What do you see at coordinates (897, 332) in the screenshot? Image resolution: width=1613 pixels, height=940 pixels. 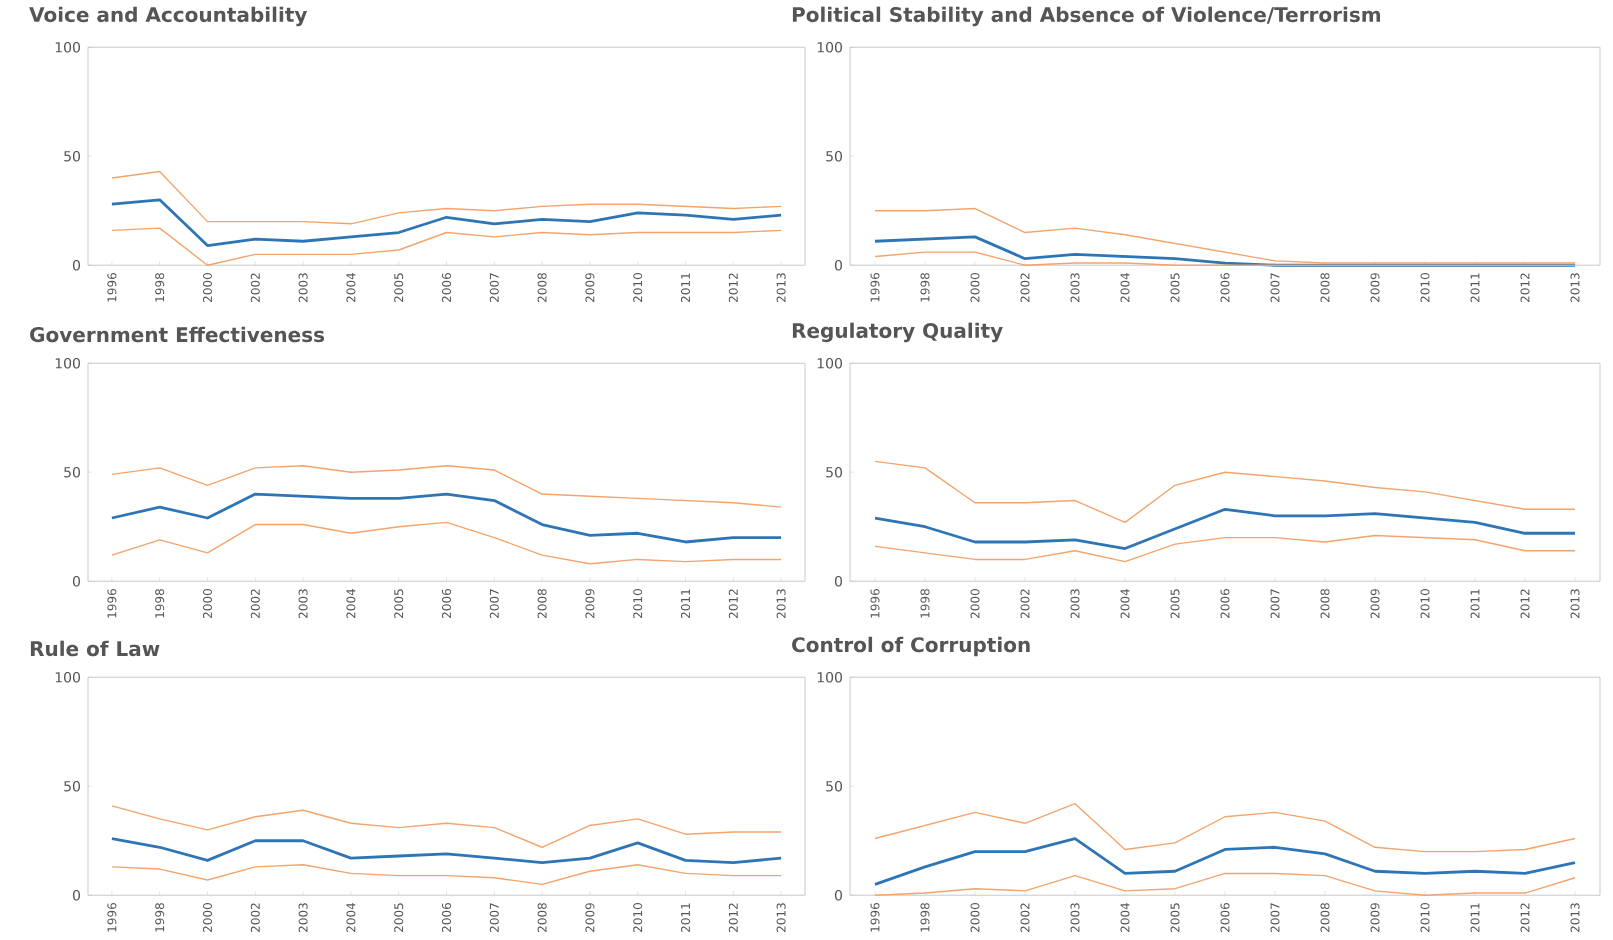 I see `chart-title: Regulatory Quality` at bounding box center [897, 332].